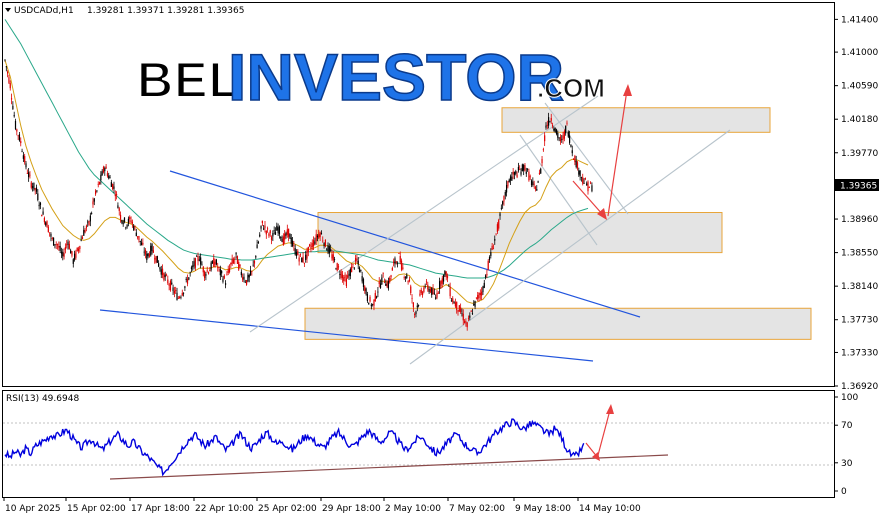  I want to click on dropdown-triangle-icon, so click(8, 10).